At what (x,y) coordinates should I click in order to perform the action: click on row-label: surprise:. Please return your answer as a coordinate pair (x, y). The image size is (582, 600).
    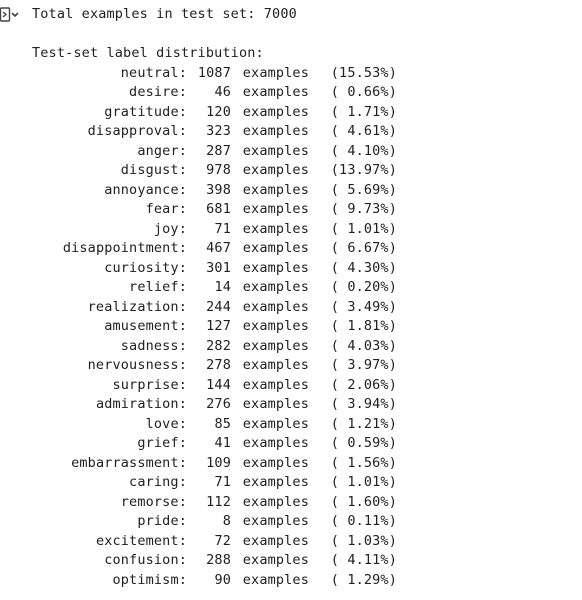
    Looking at the image, I should click on (149, 384).